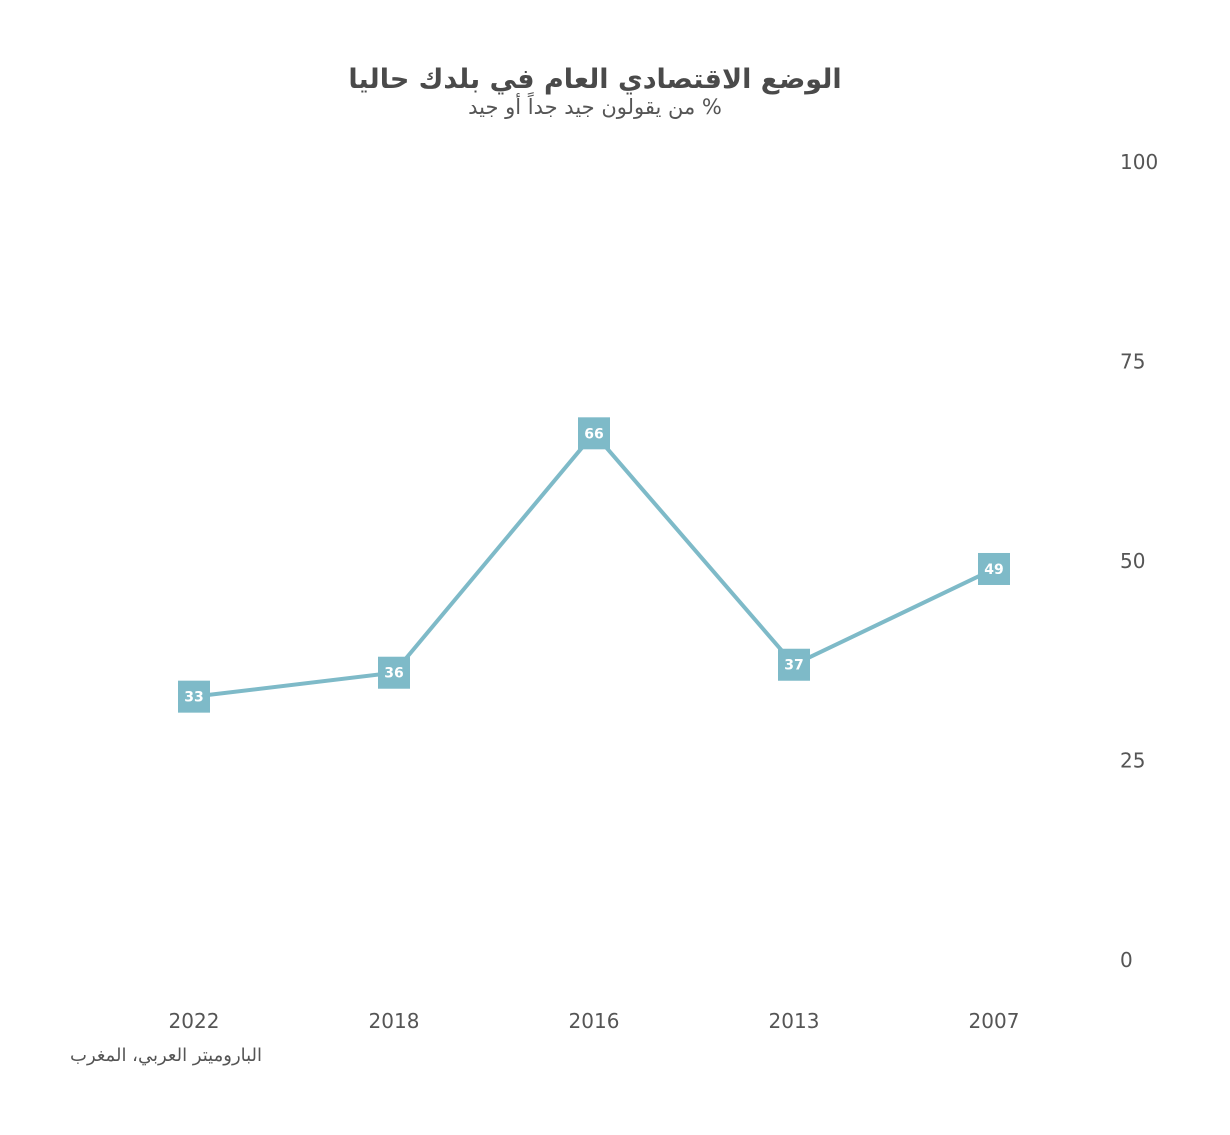  Describe the element at coordinates (595, 79) in the screenshot. I see `chart-title: الوضع الاقتصادي العام في بلدك حاليا` at that location.